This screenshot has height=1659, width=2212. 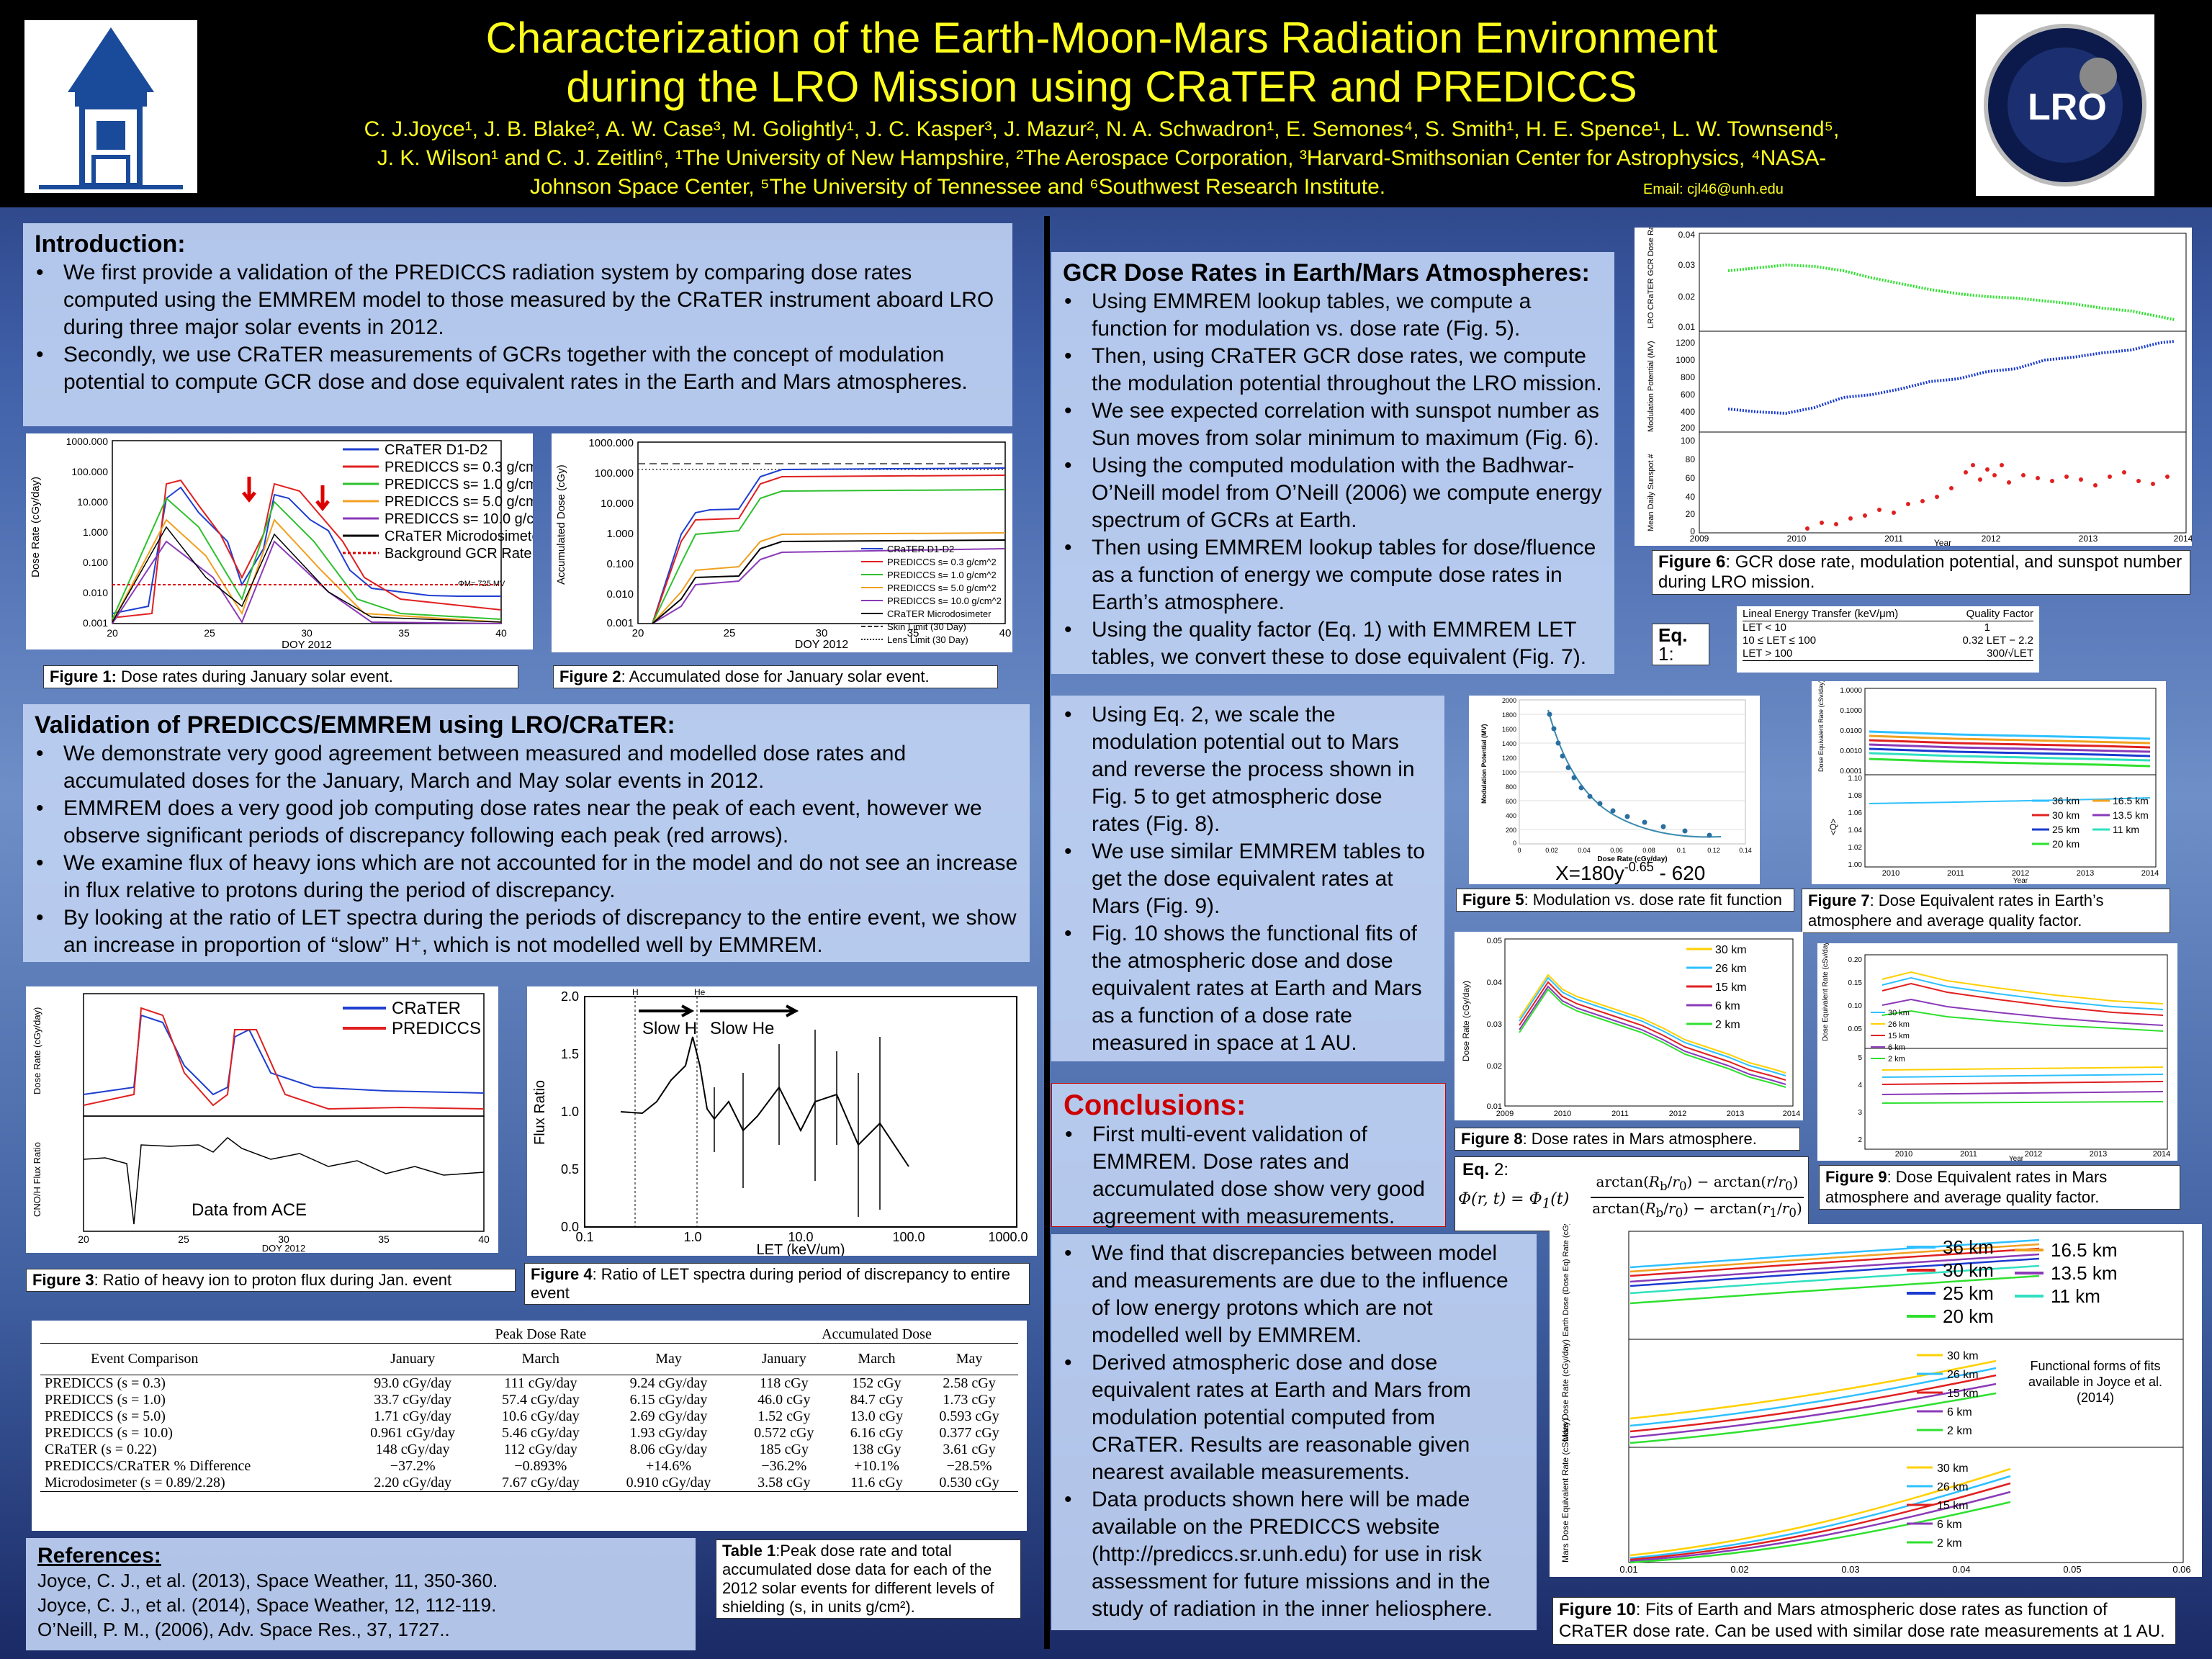 What do you see at coordinates (95, 532) in the screenshot?
I see `f1-ytick: 1.000` at bounding box center [95, 532].